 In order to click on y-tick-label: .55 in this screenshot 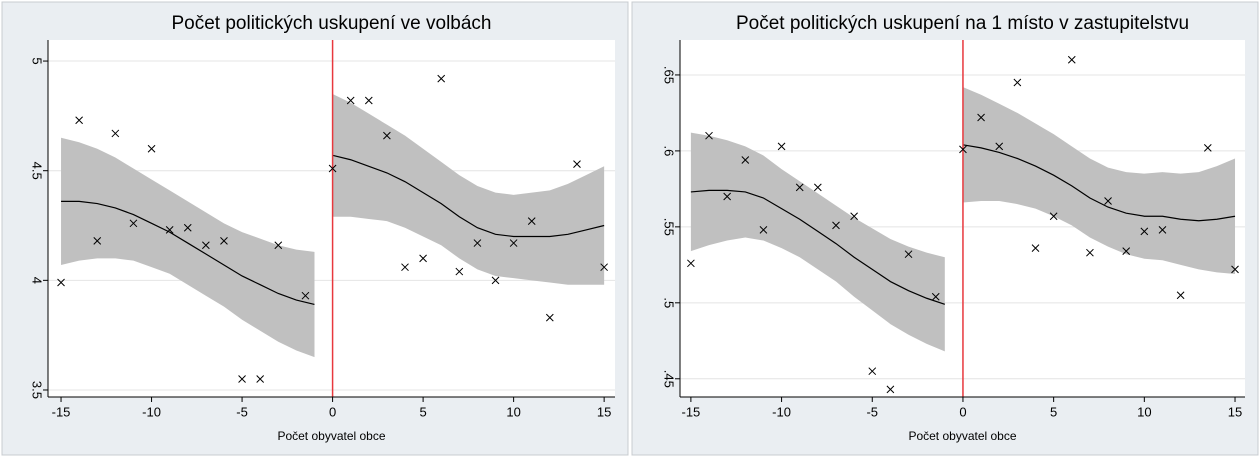, I will do `click(669, 227)`.